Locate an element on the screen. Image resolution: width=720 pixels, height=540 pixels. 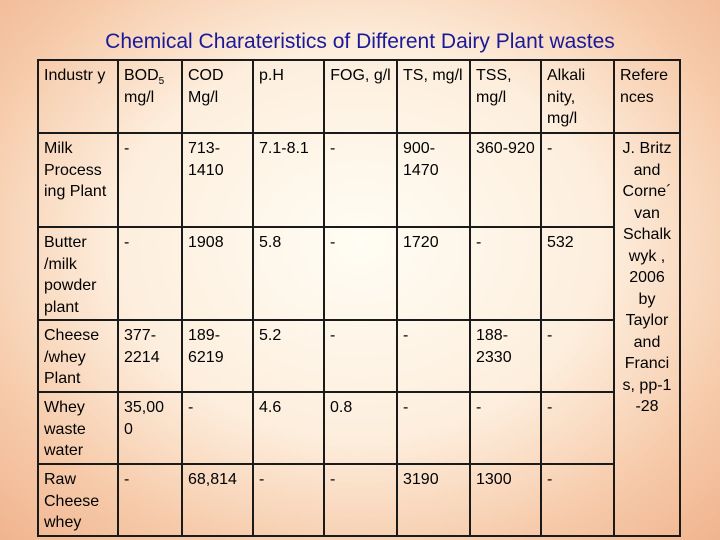
header-bod-unit: mg/l is located at coordinates (139, 97).